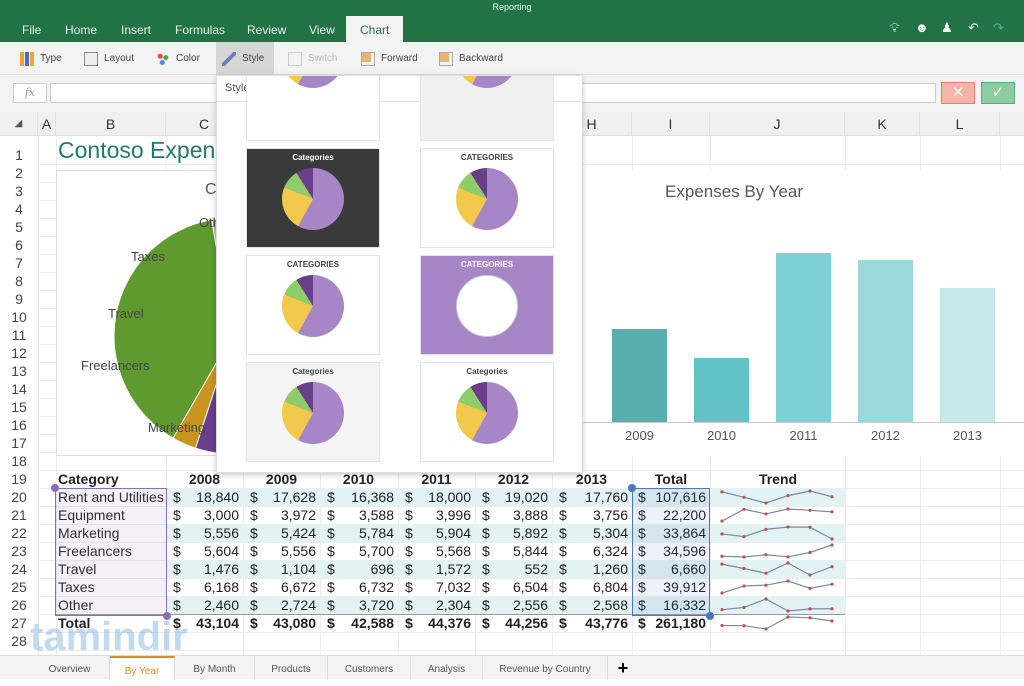 This screenshot has width=1024, height=686. What do you see at coordinates (376, 515) in the screenshot?
I see `value-cell: 3,588` at bounding box center [376, 515].